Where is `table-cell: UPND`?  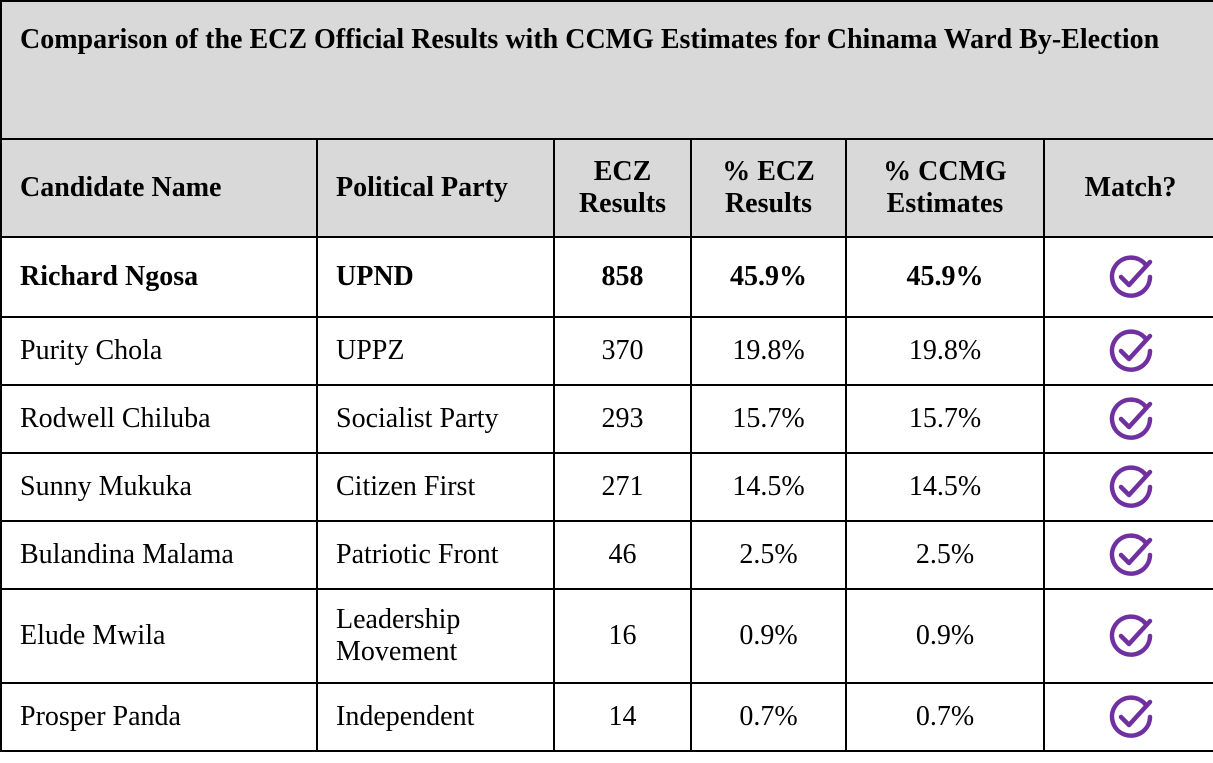
table-cell: UPND is located at coordinates (435, 277).